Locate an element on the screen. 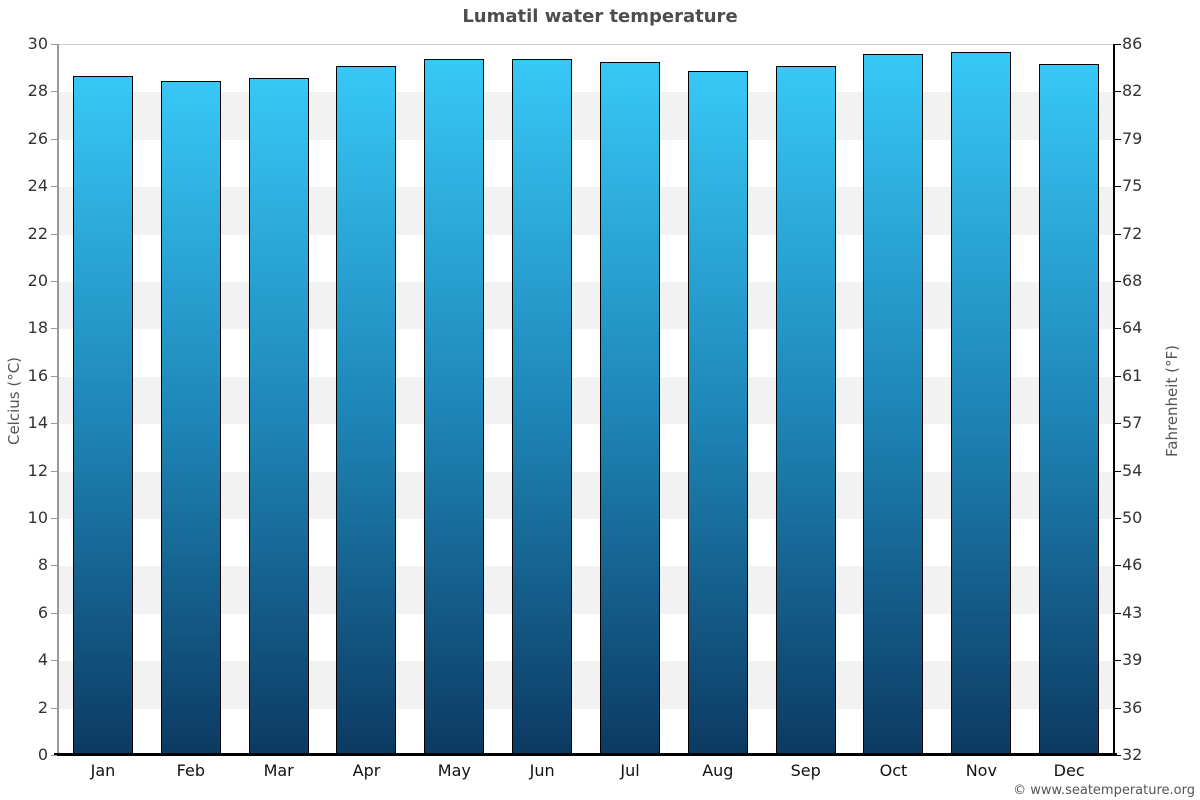  bar-sep is located at coordinates (805, 411).